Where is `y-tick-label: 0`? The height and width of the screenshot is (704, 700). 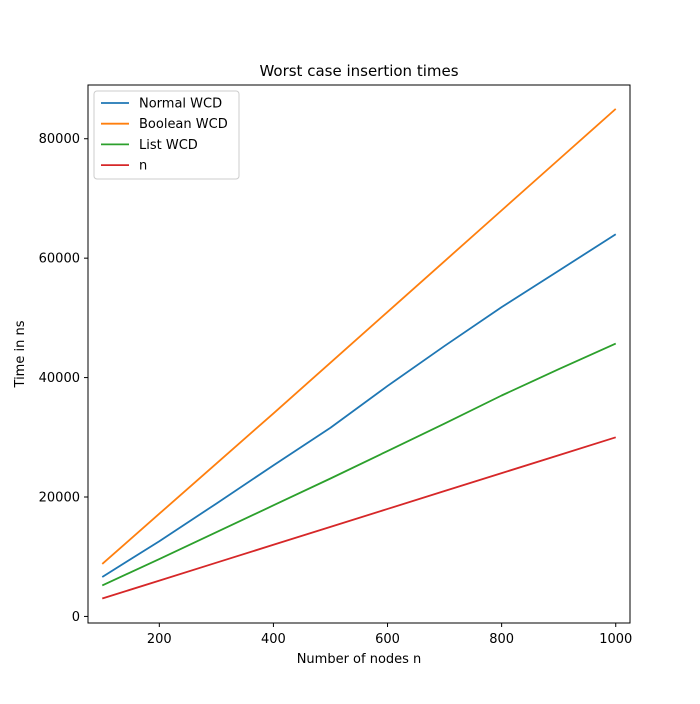 y-tick-label: 0 is located at coordinates (76, 617).